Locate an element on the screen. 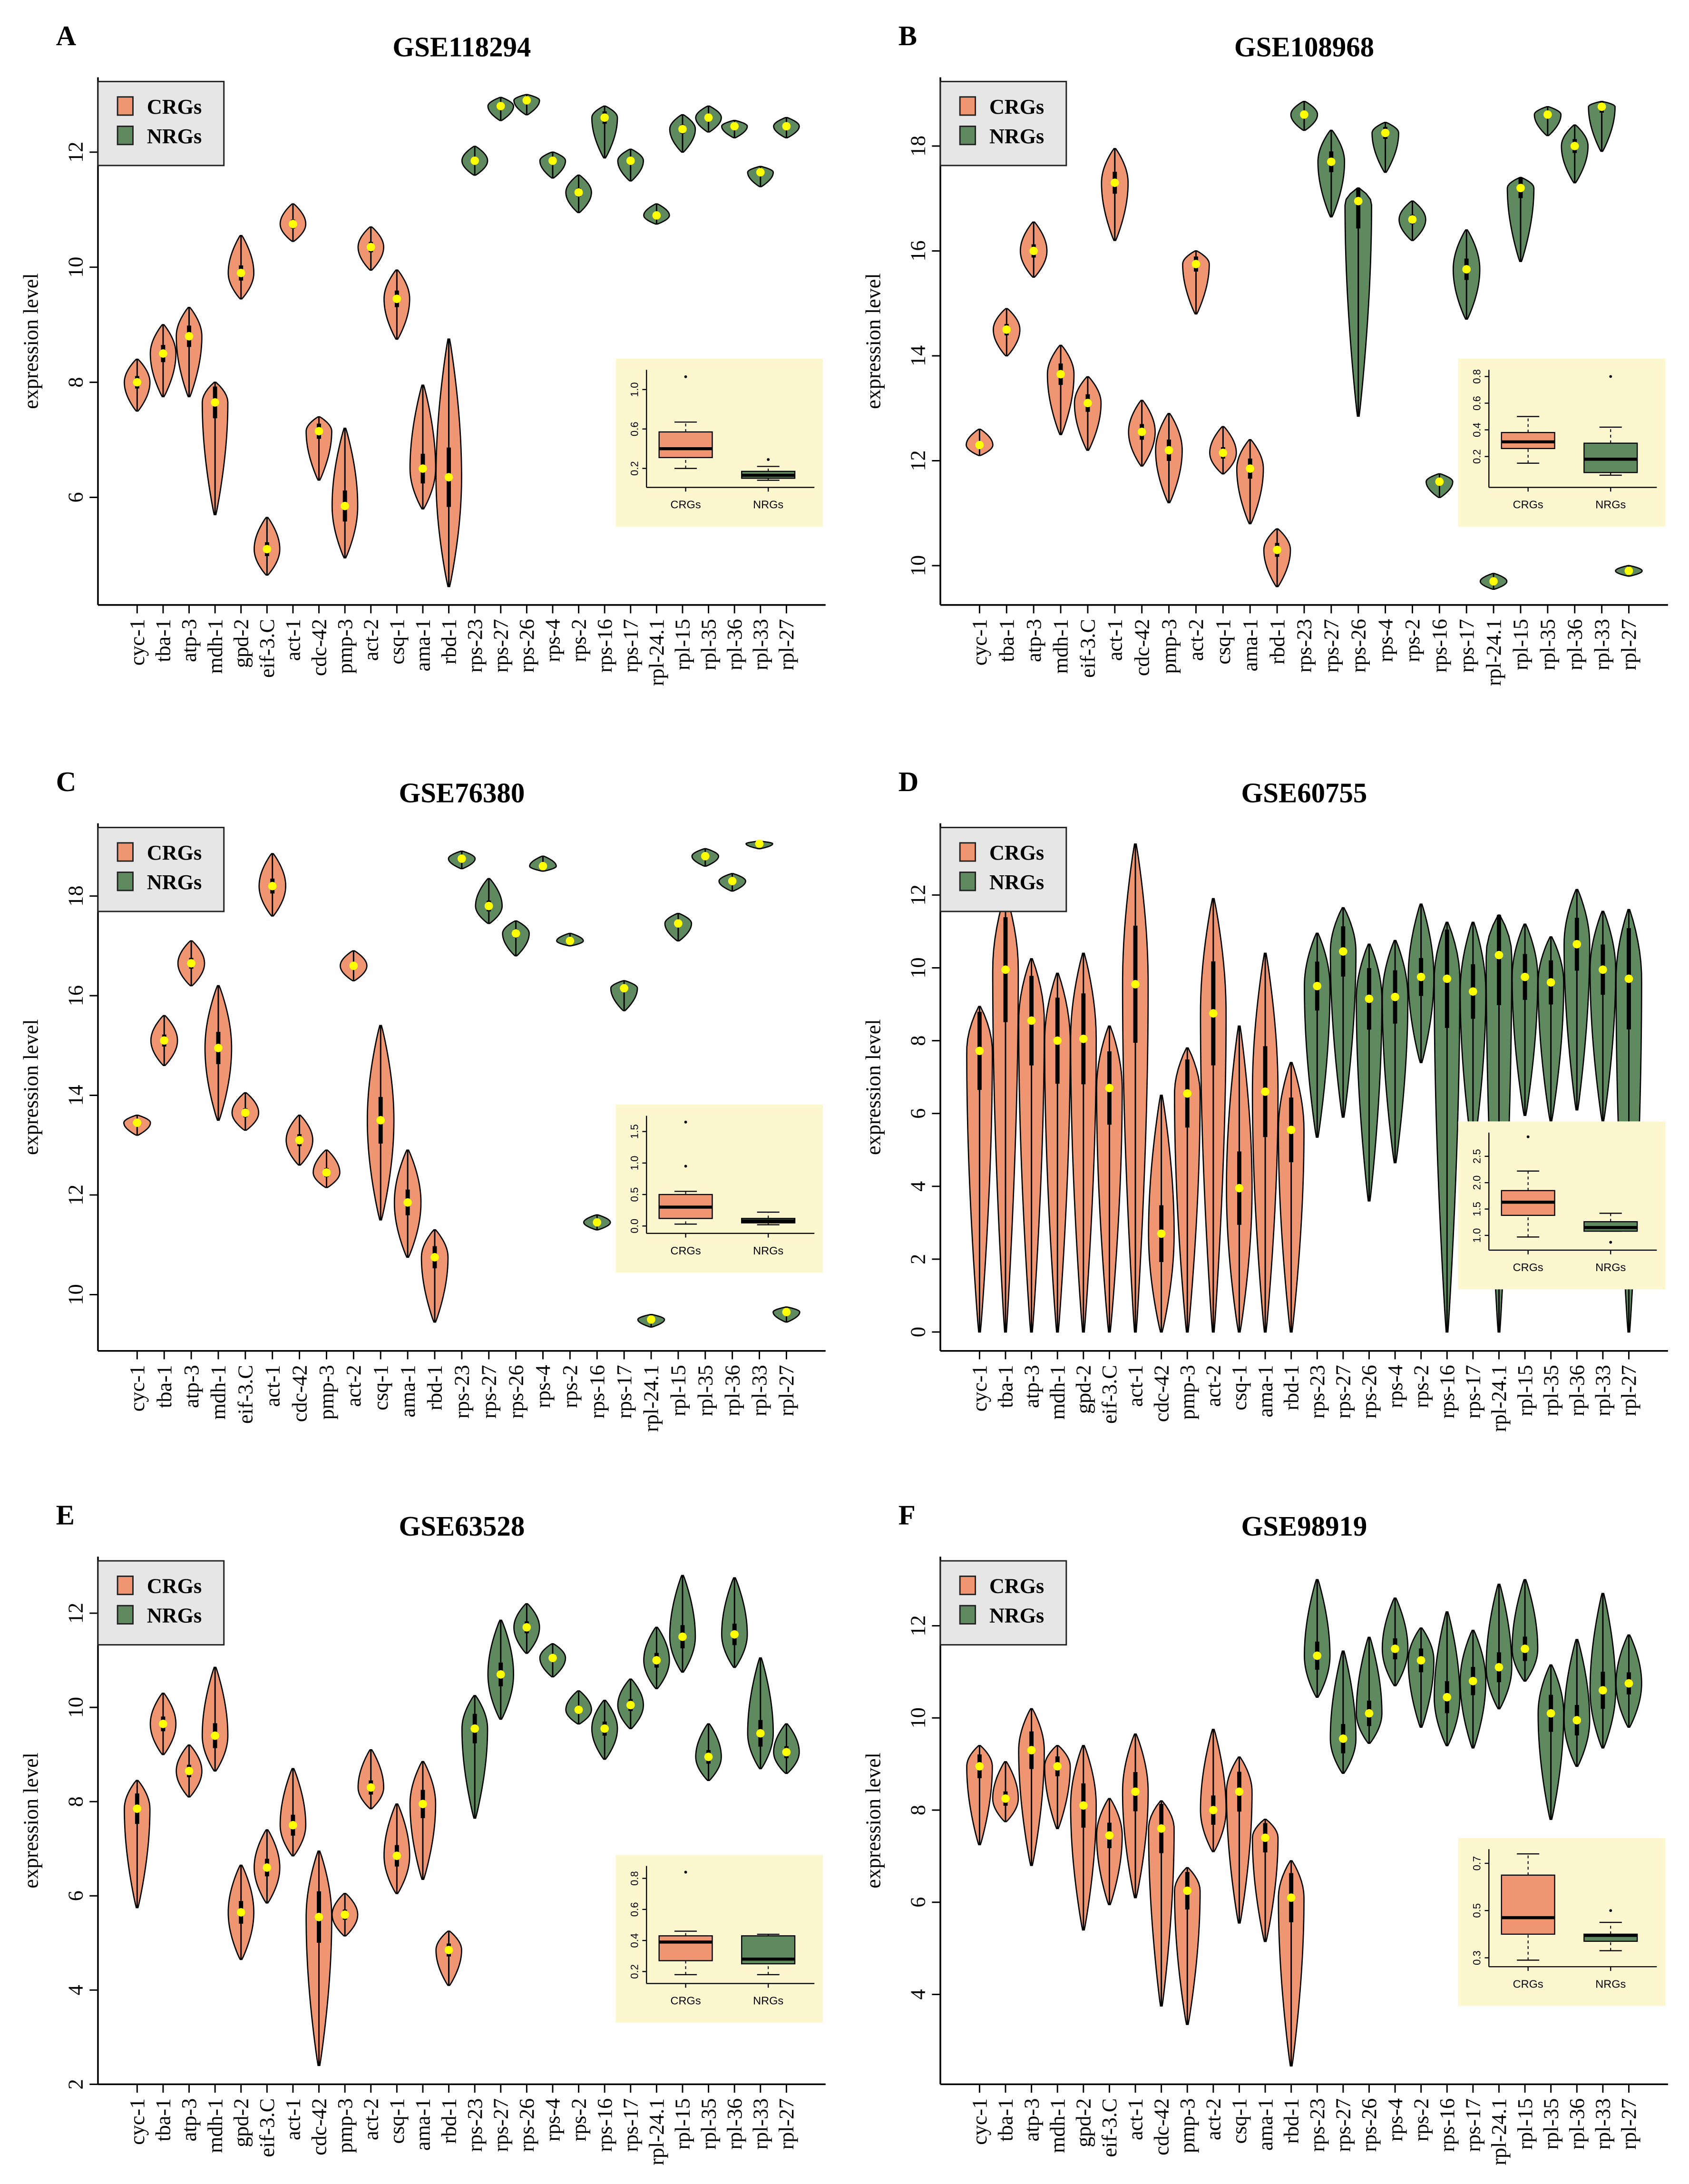  inset-y-tick-label: 1.0 is located at coordinates (635, 1163).